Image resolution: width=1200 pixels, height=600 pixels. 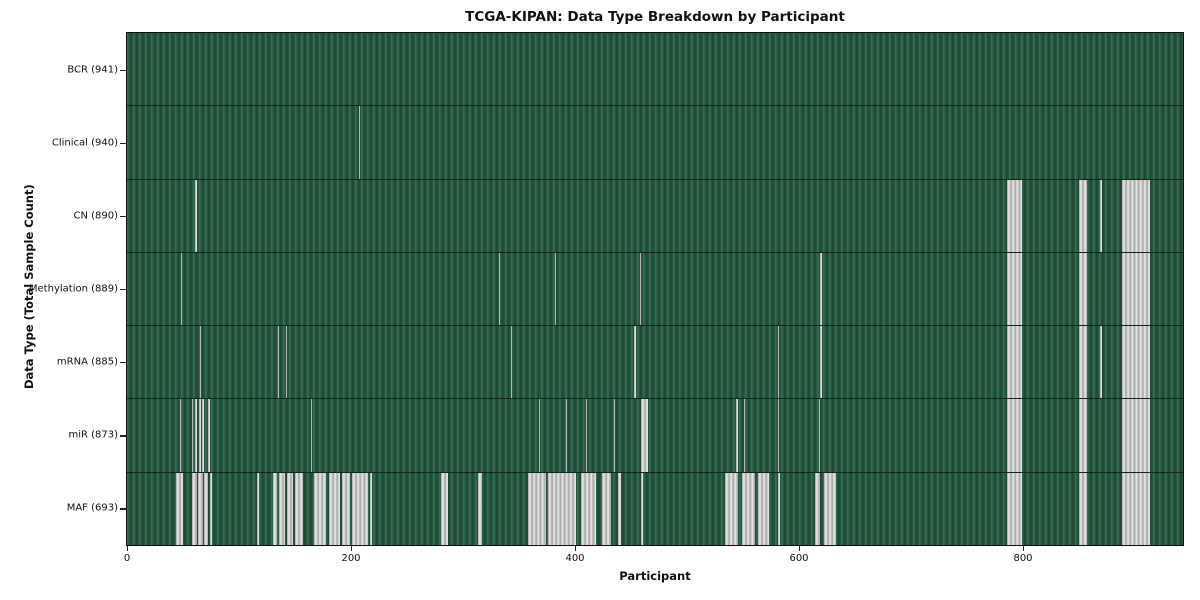 What do you see at coordinates (655, 436) in the screenshot?
I see `heatmap-row-mir` at bounding box center [655, 436].